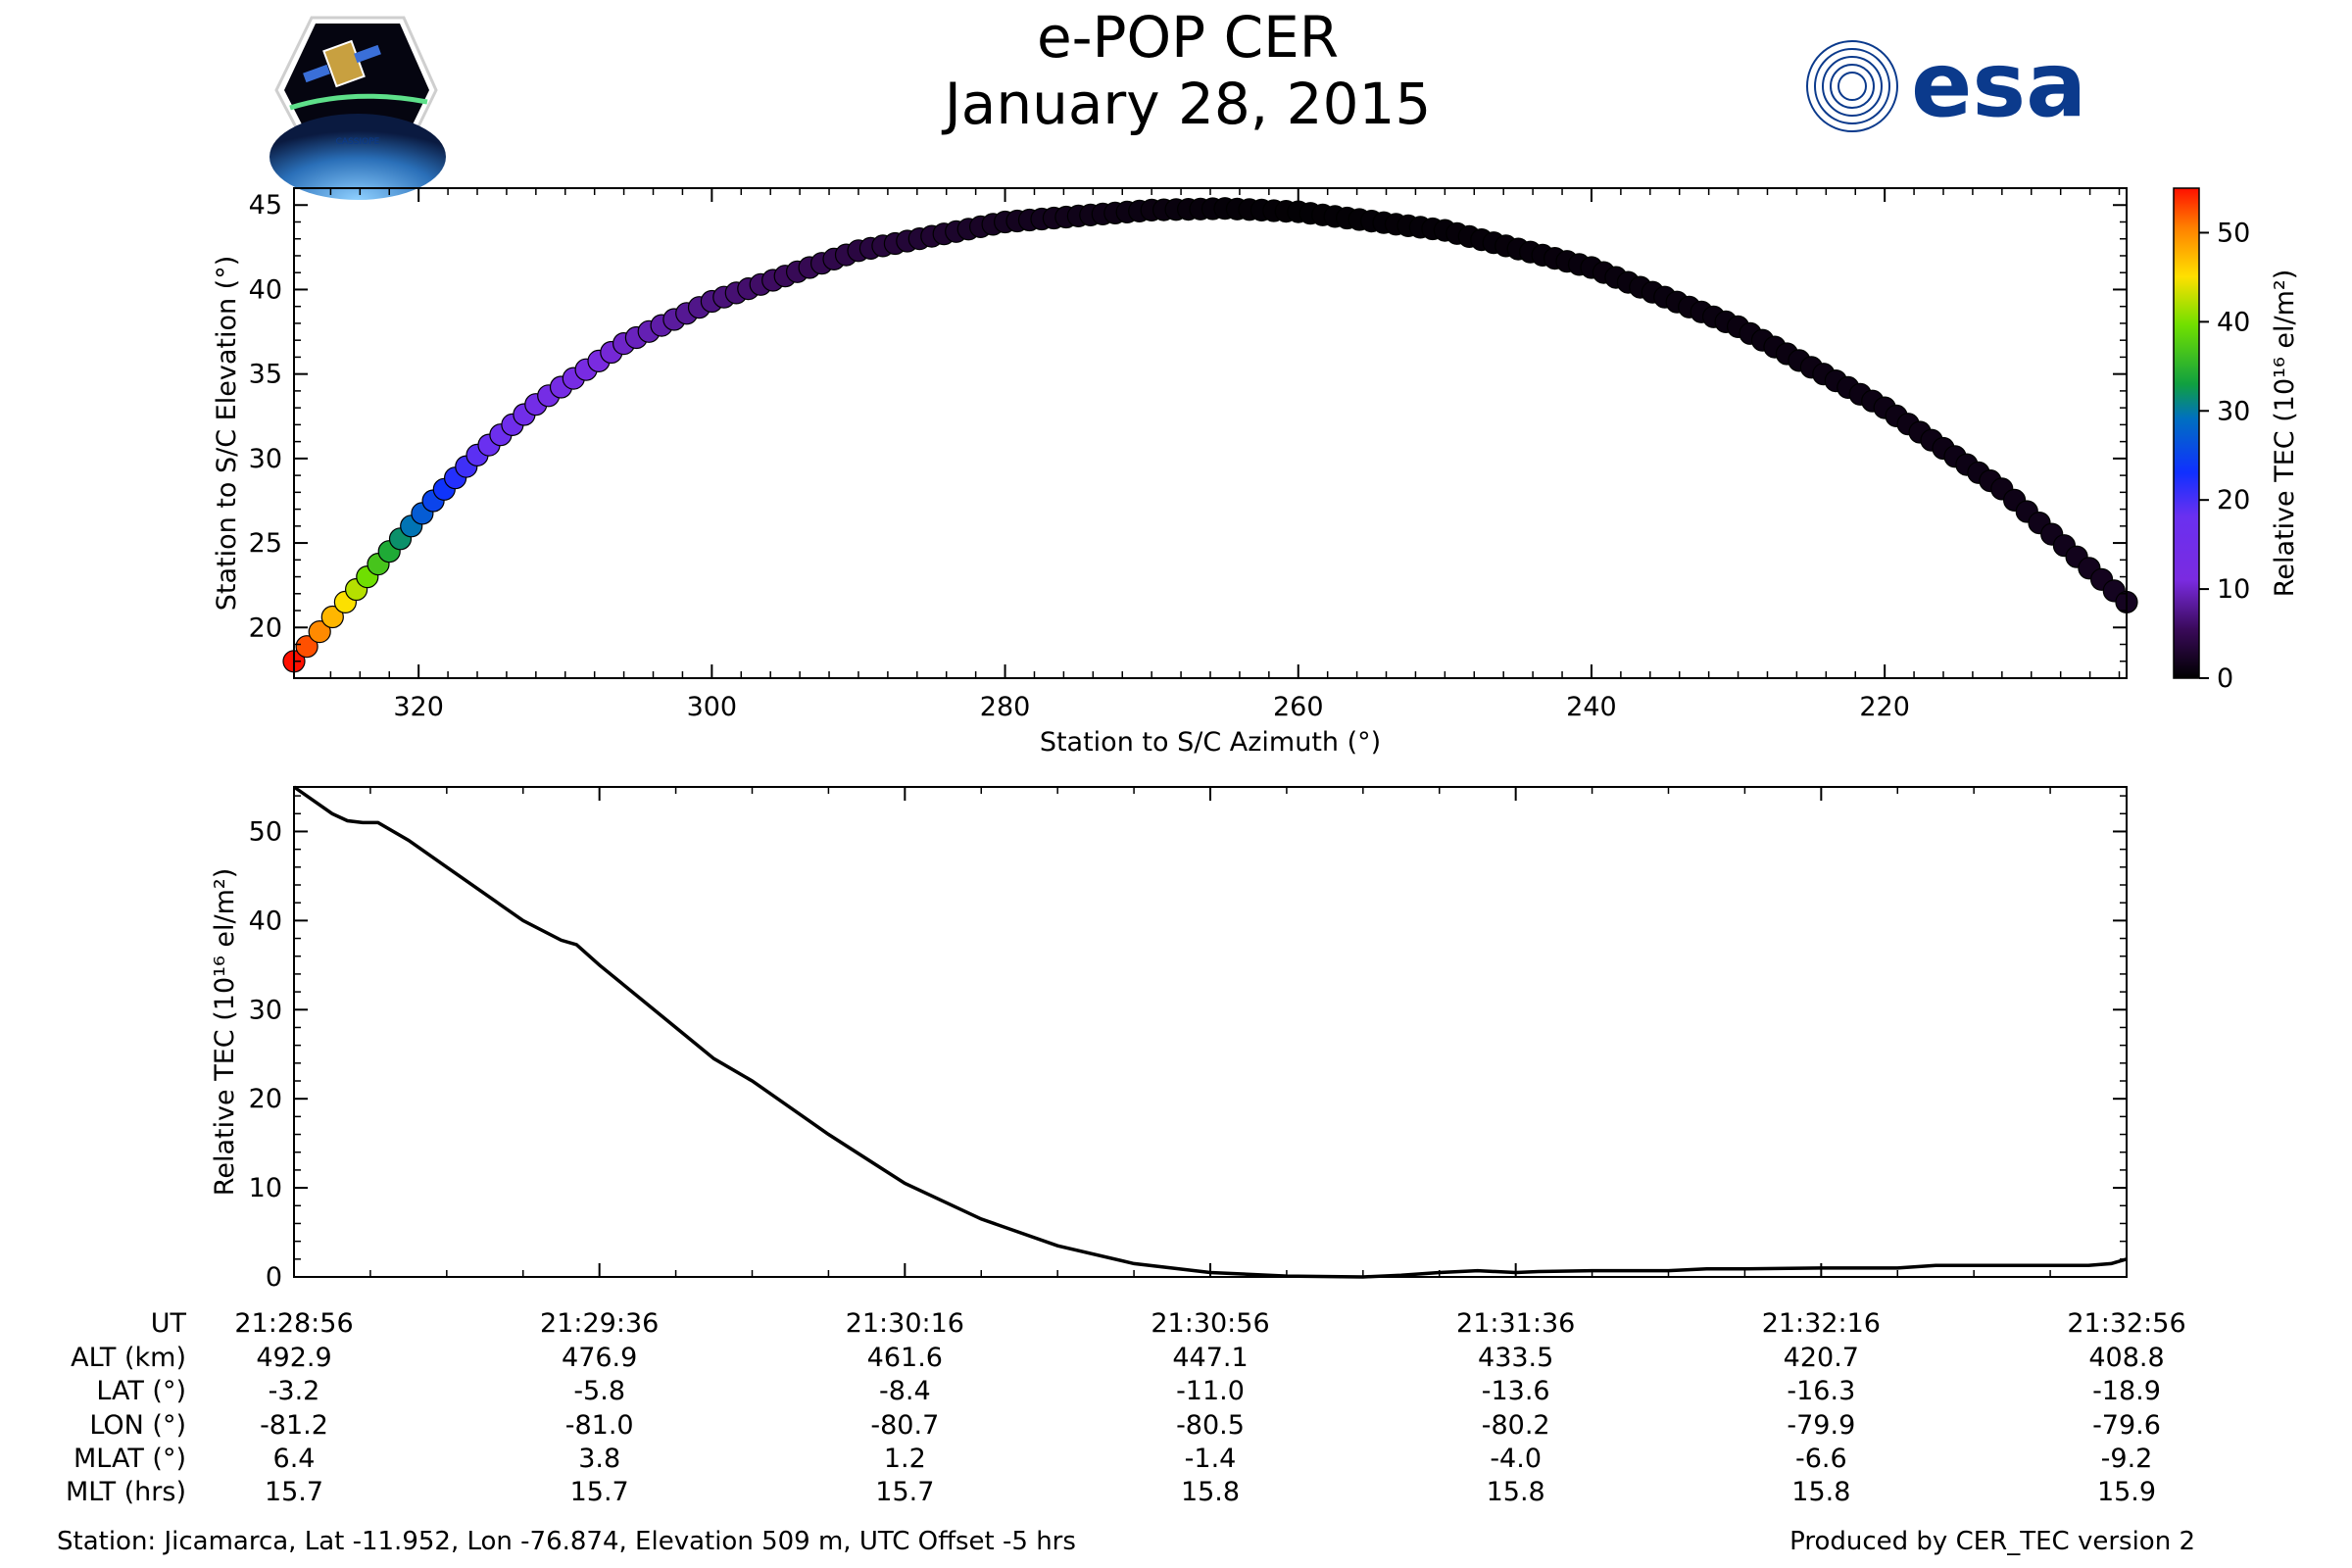  I want to click on ephemeris-cell: 3.8, so click(599, 1459).